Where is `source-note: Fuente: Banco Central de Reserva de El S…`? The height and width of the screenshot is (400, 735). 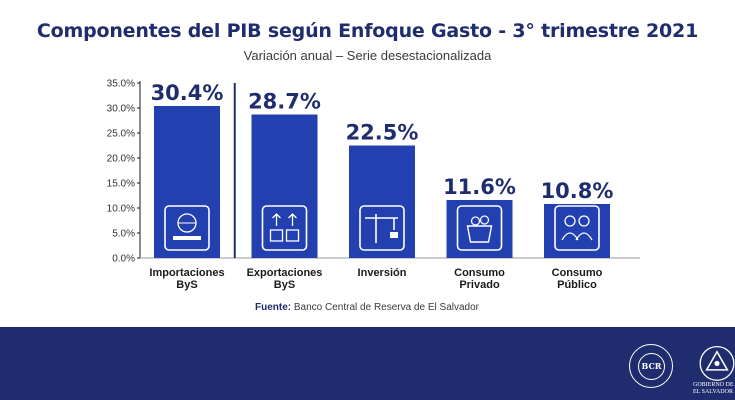 source-note: Fuente: Banco Central de Reserva de El S… is located at coordinates (367, 307).